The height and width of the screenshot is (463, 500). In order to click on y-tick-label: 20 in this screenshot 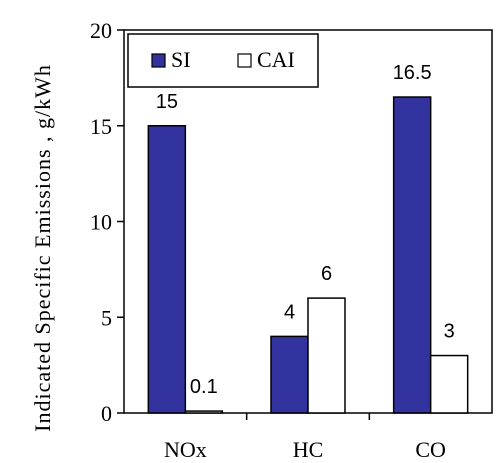, I will do `click(101, 30)`.